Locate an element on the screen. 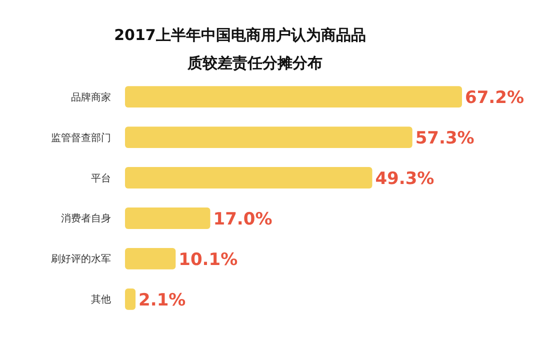 Image resolution: width=549 pixels, height=342 pixels. data-label: 17.0% is located at coordinates (242, 219).